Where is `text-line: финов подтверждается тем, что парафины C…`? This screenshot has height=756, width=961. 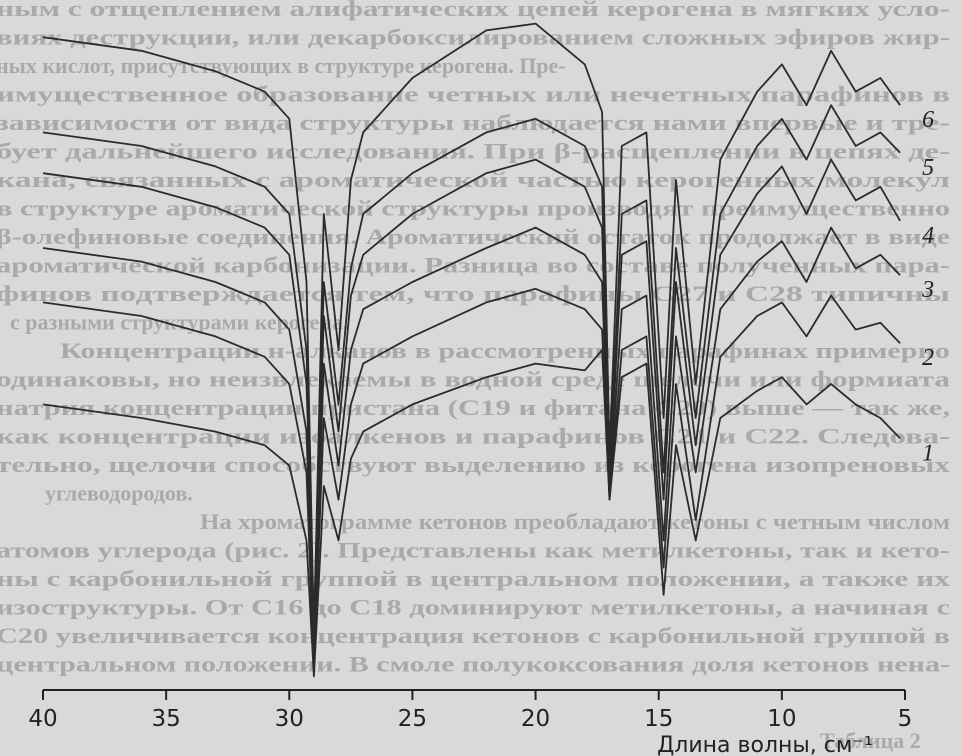 text-line: финов подтверждается тем, что парафины C… is located at coordinates (475, 293).